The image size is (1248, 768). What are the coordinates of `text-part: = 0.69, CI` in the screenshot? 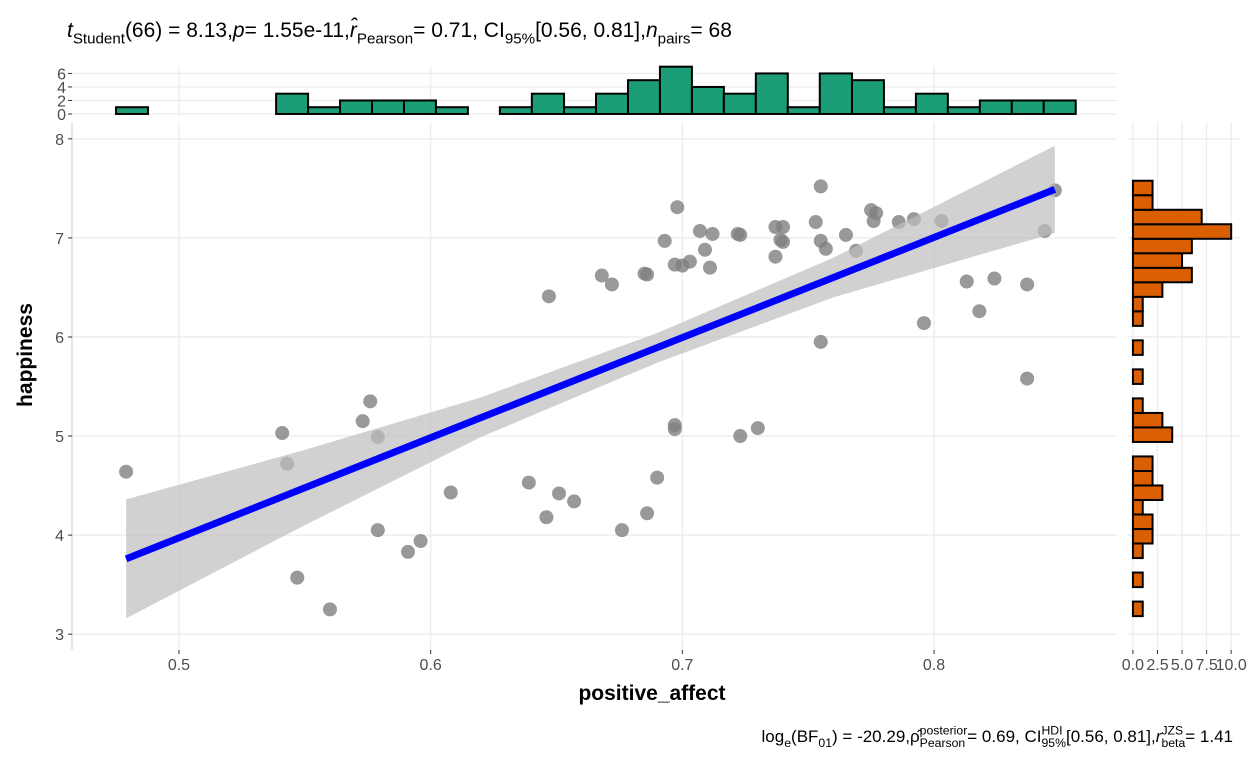 It's located at (1004, 736).